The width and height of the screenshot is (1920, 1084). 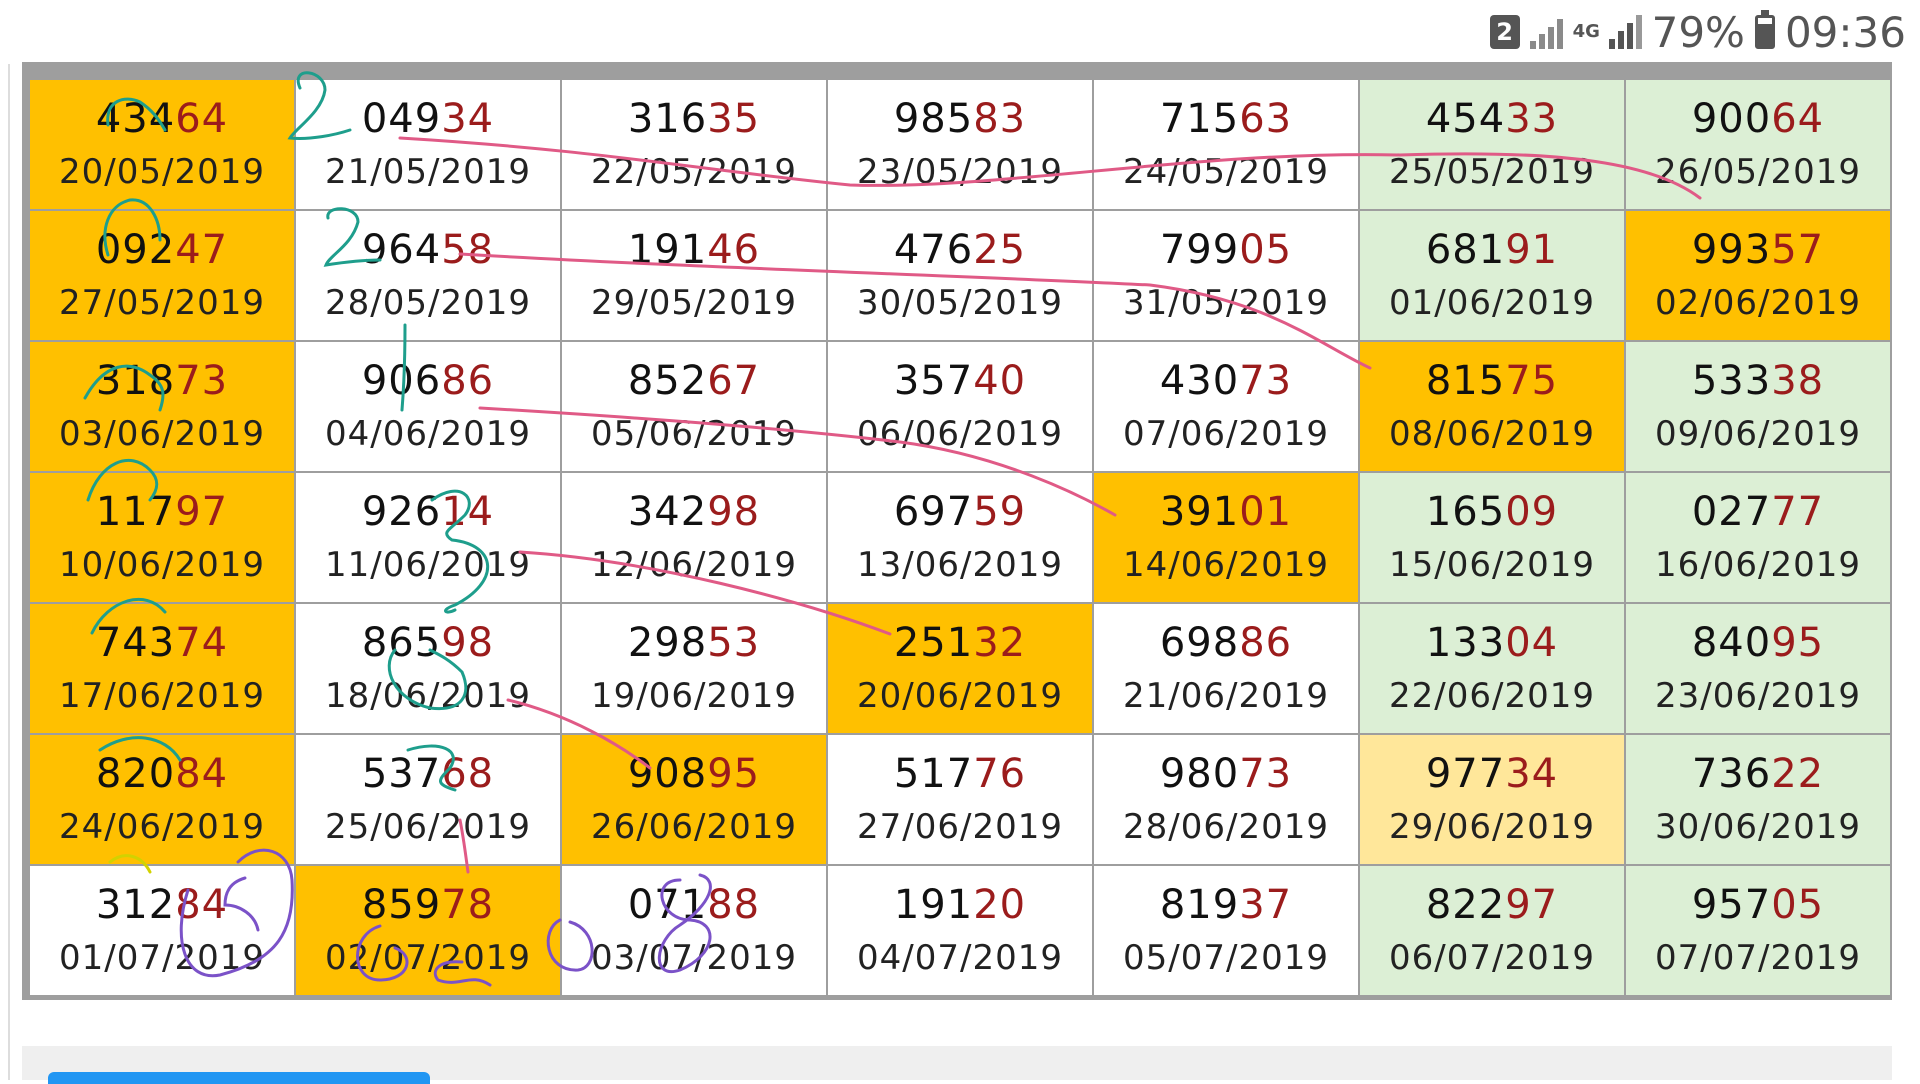 What do you see at coordinates (401, 904) in the screenshot?
I see `result-prefix: 859` at bounding box center [401, 904].